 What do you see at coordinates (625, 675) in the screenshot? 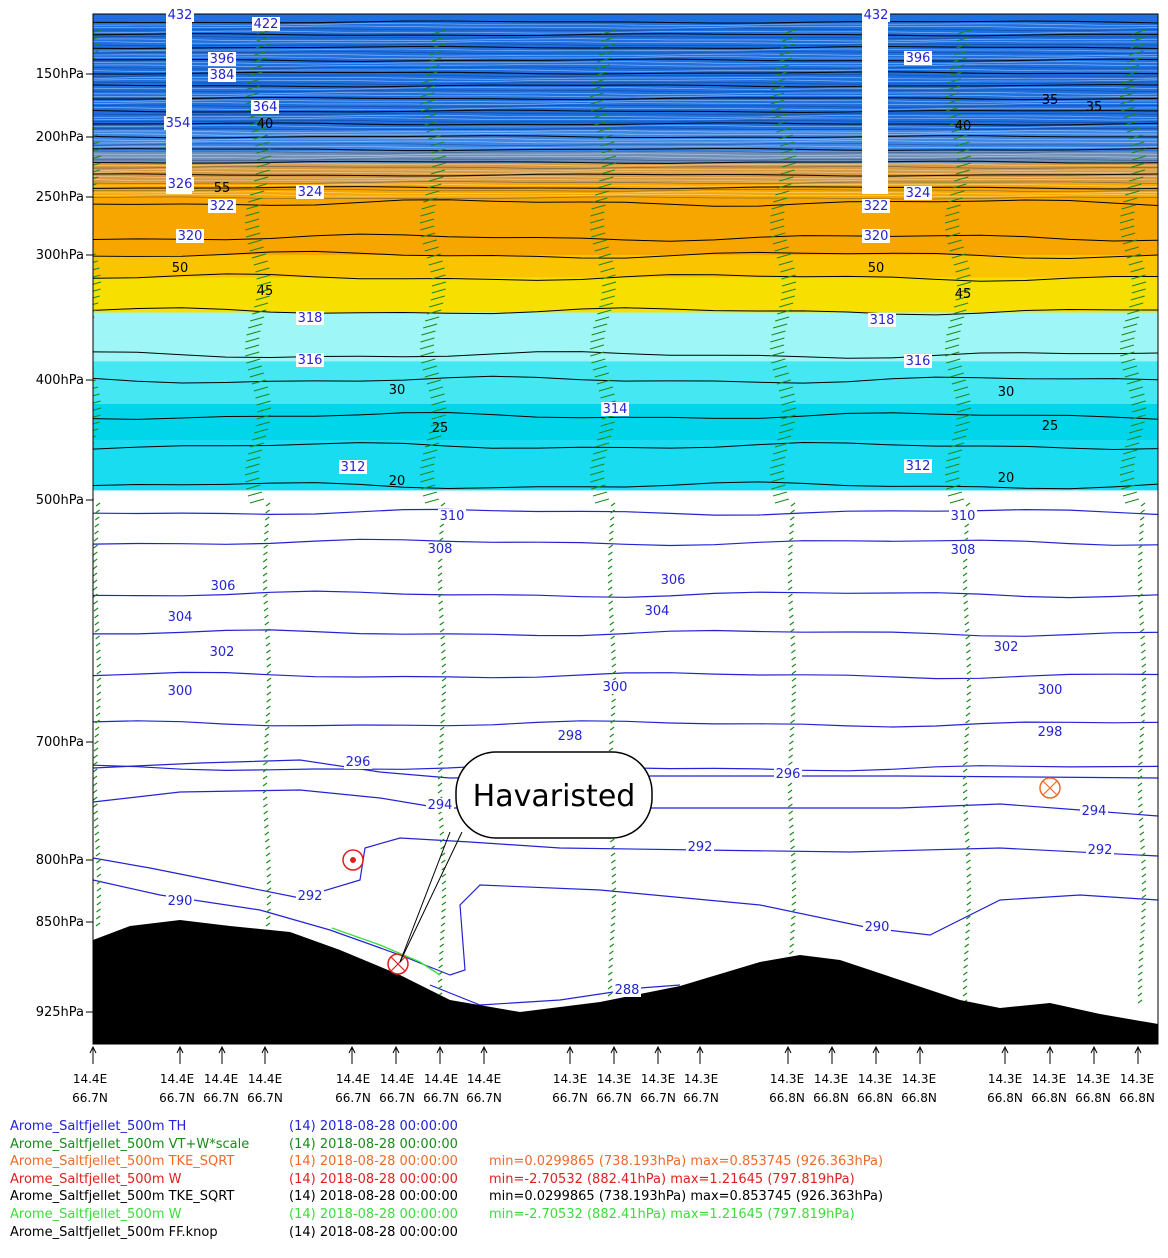
I see `theta-contour` at bounding box center [625, 675].